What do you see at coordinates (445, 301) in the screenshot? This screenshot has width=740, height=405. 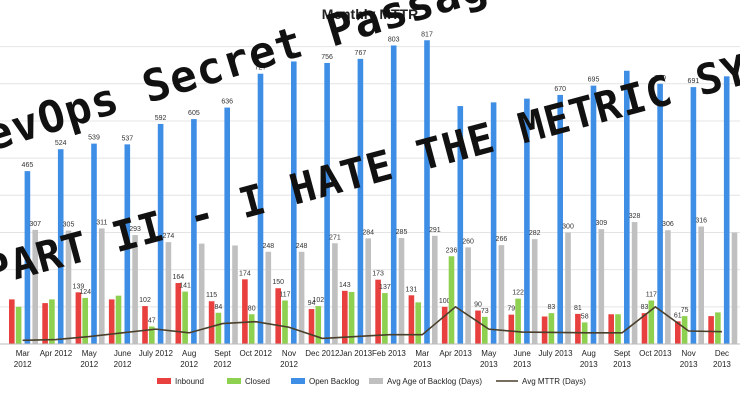 I see `data-label: 100` at bounding box center [445, 301].